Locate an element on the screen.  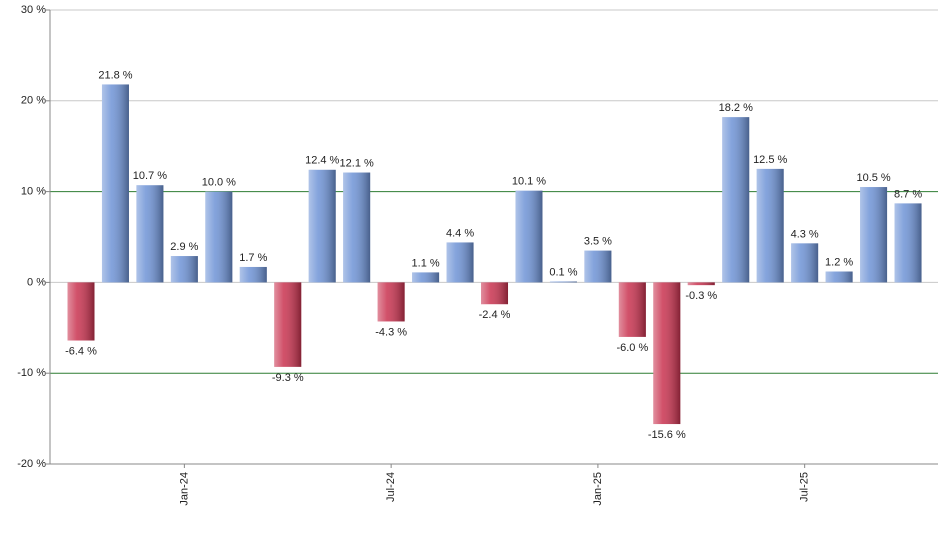
value-label: 10.0 % is located at coordinates (219, 183).